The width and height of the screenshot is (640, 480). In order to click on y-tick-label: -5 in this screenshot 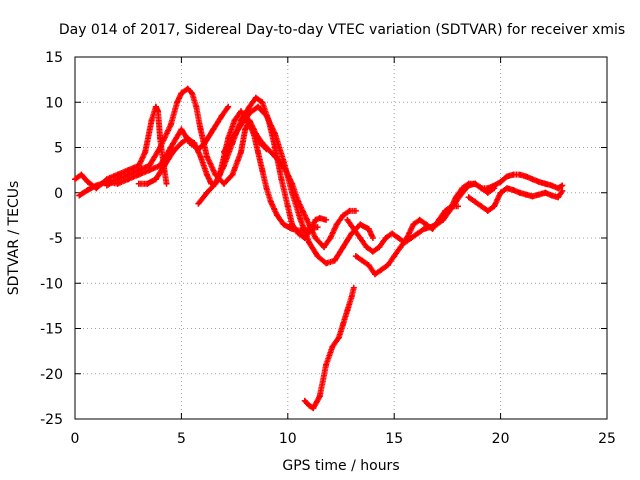, I will do `click(56, 239)`.